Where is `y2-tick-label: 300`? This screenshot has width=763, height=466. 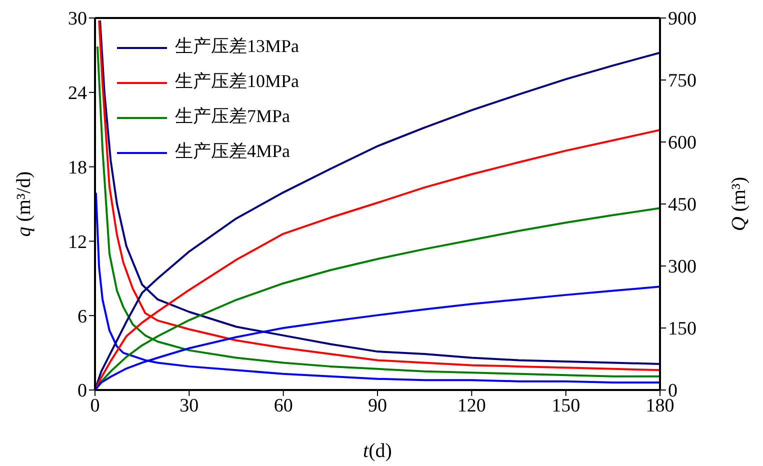 y2-tick-label: 300 is located at coordinates (682, 267).